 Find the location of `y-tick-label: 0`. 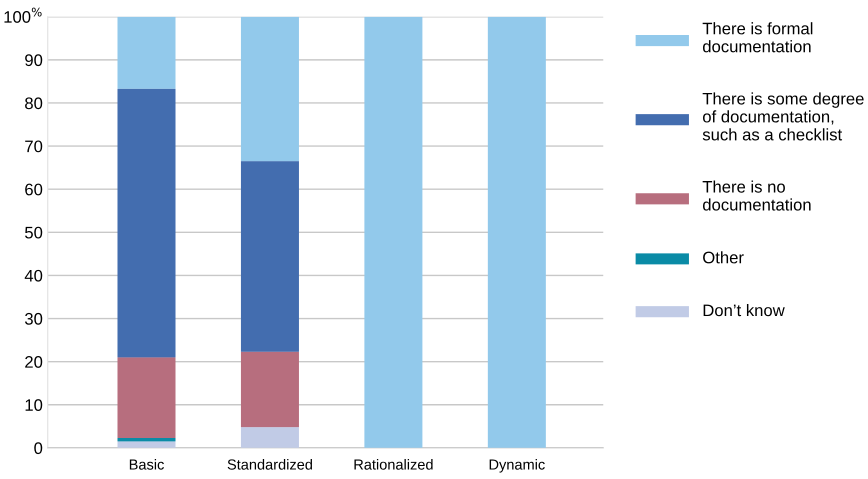

y-tick-label: 0 is located at coordinates (38, 448).